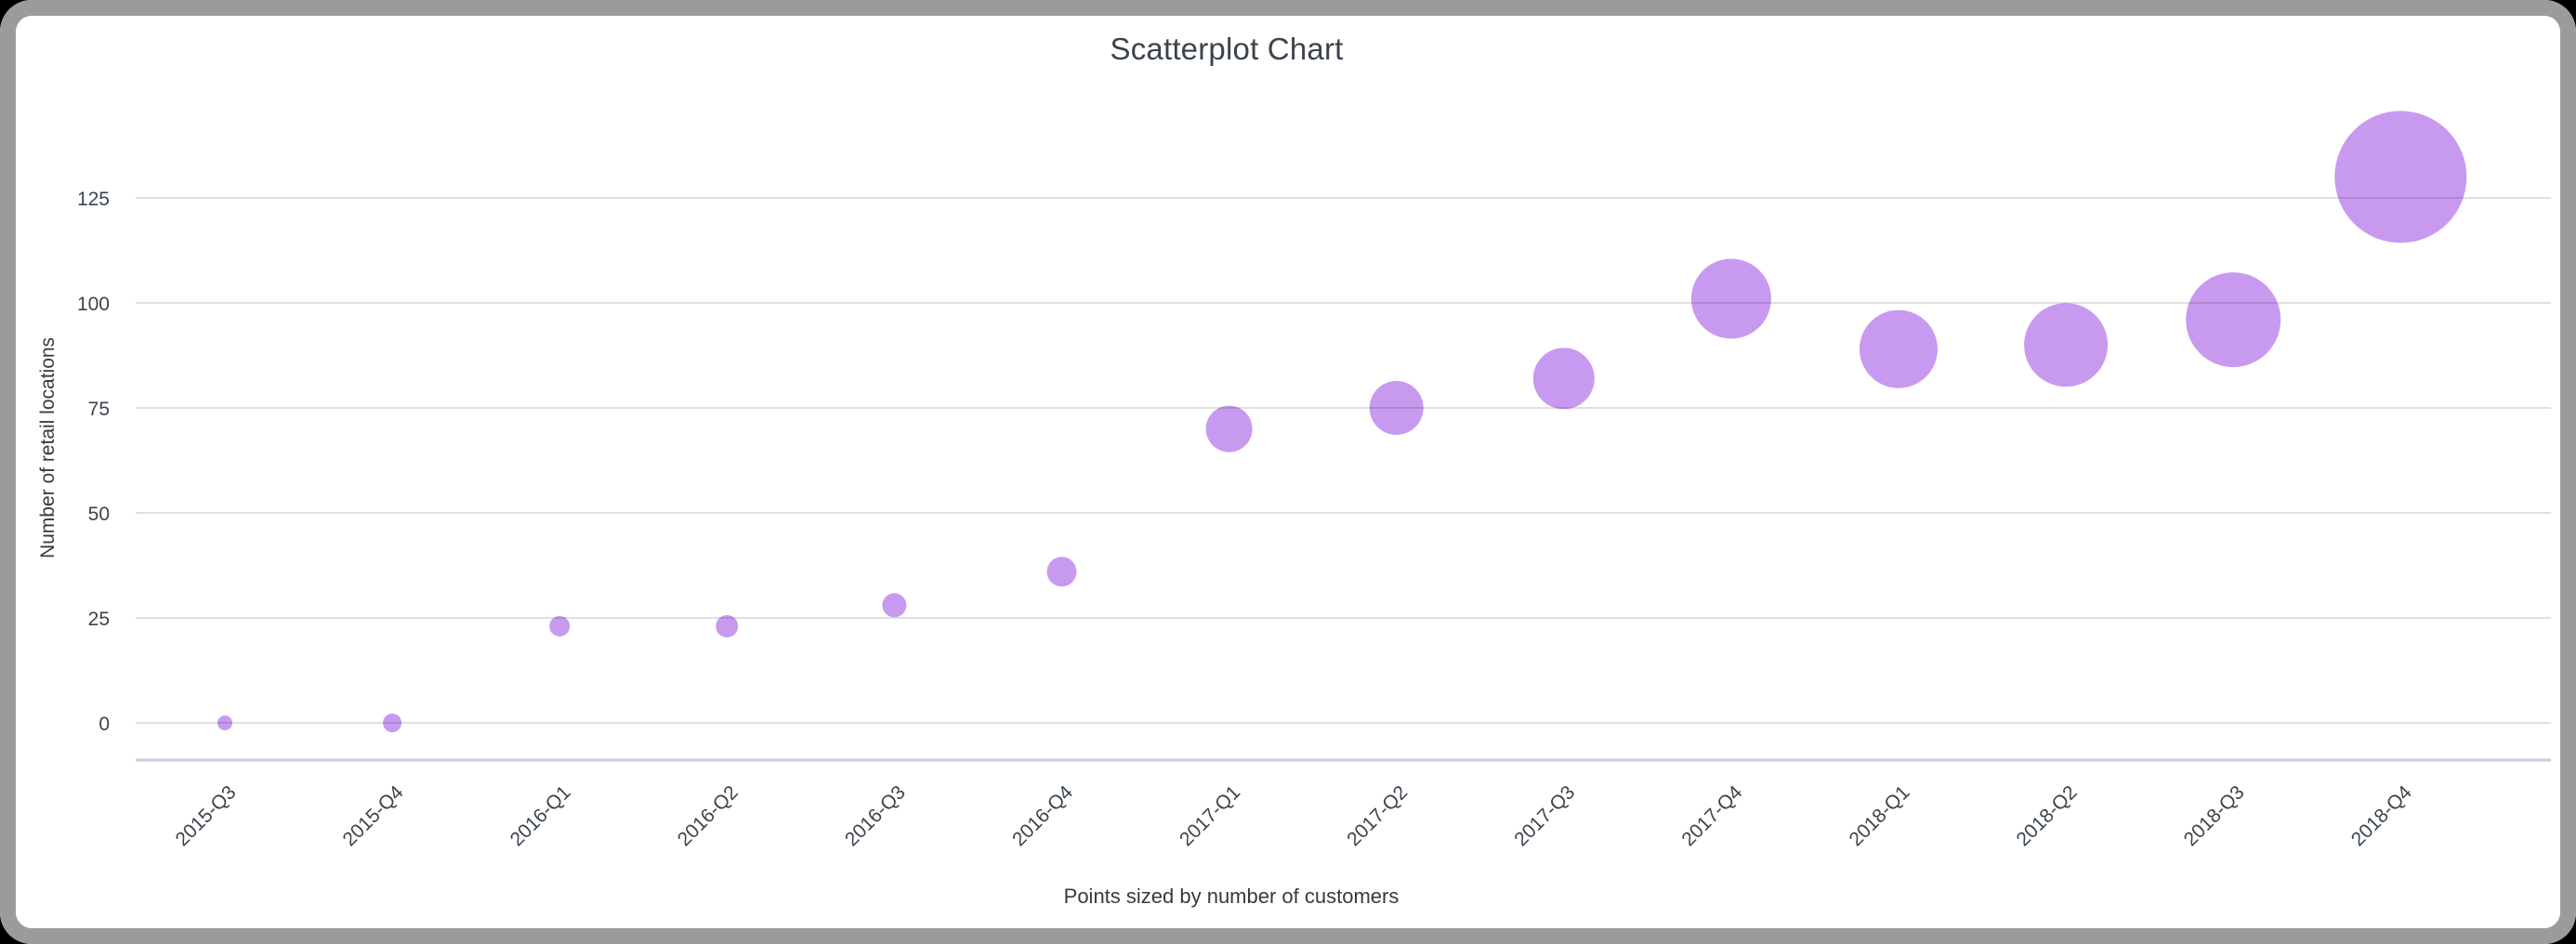  What do you see at coordinates (2066, 345) in the screenshot?
I see `data-point-2018-Q2` at bounding box center [2066, 345].